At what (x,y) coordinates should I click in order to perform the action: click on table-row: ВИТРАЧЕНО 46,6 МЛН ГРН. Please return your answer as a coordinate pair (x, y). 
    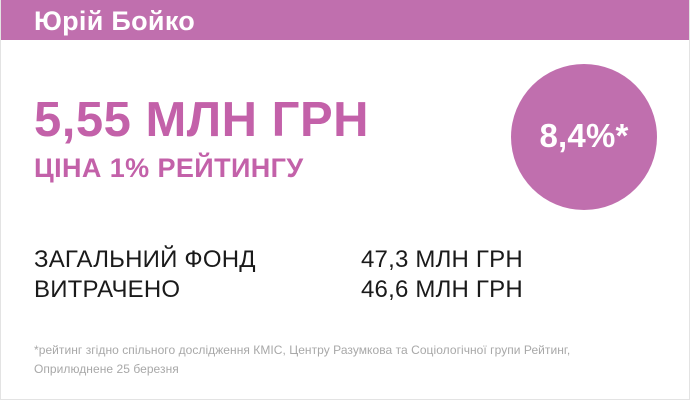
    Looking at the image, I should click on (314, 291).